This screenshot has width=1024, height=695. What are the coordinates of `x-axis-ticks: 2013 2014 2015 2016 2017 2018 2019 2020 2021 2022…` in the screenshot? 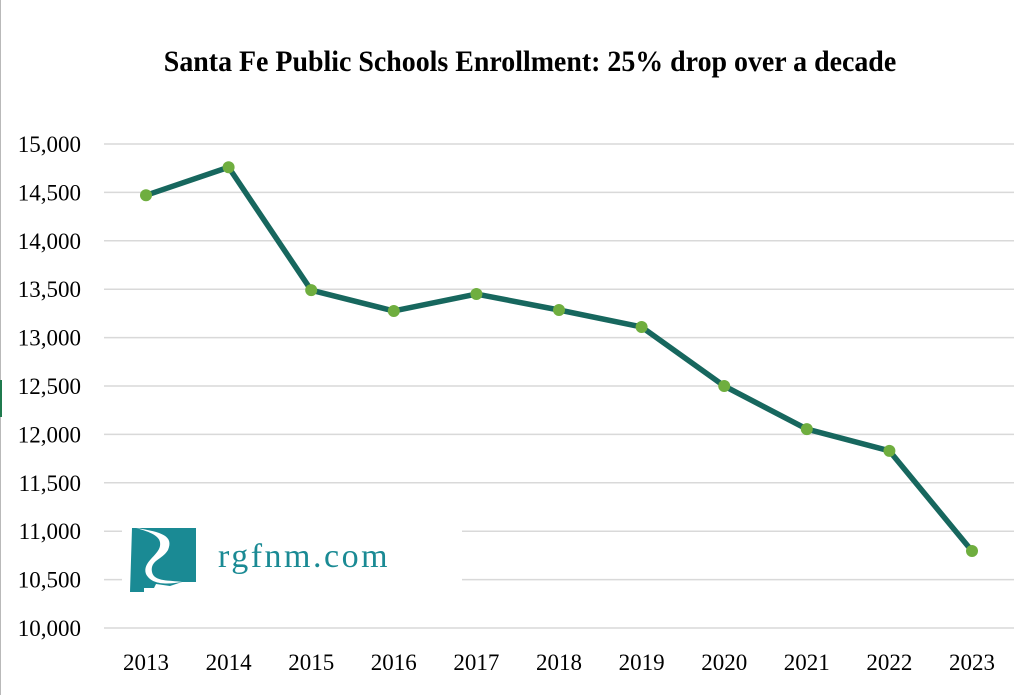 It's located at (559, 662).